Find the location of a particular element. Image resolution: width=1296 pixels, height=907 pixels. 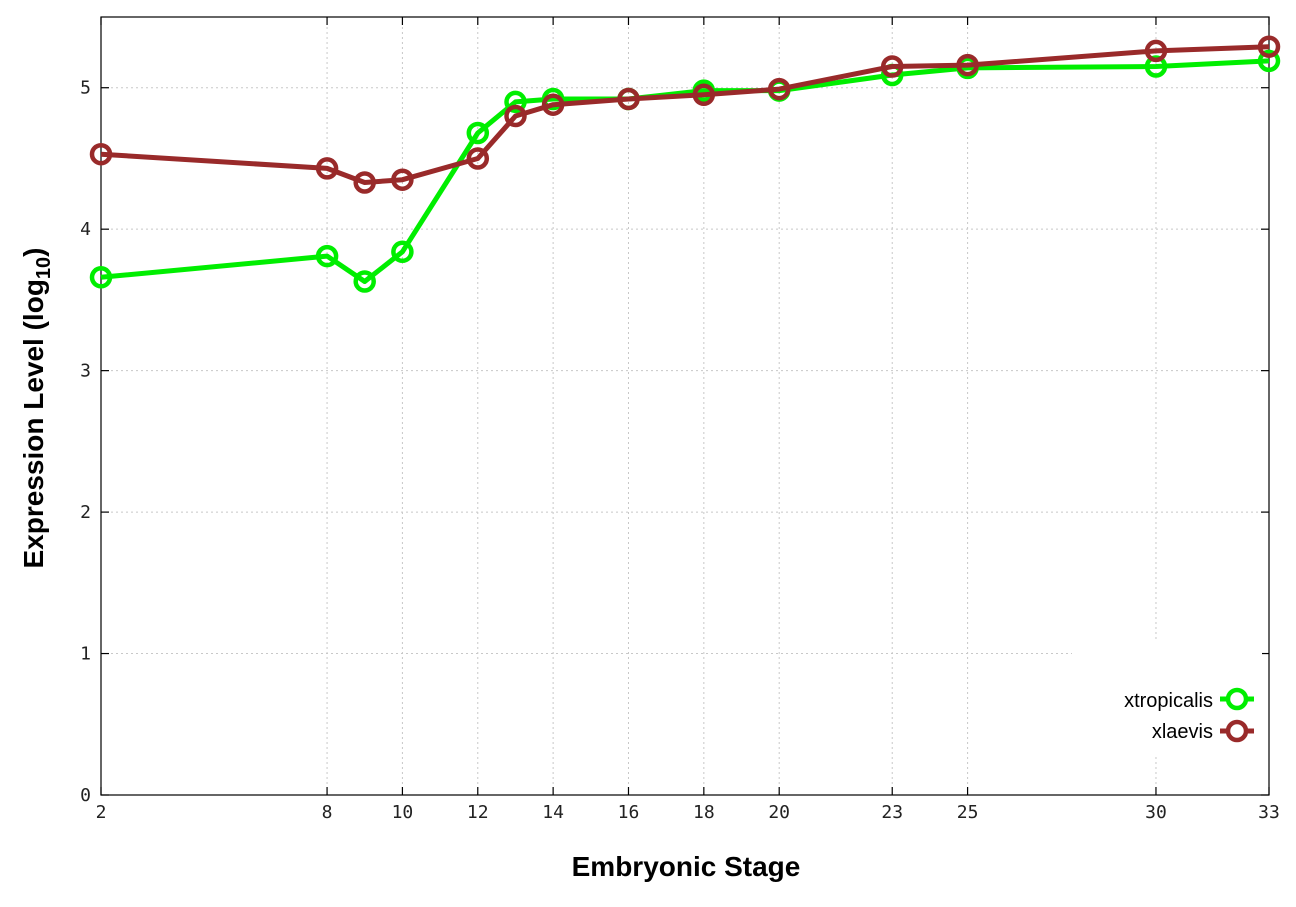

x-tick-label: 8 is located at coordinates (327, 812).